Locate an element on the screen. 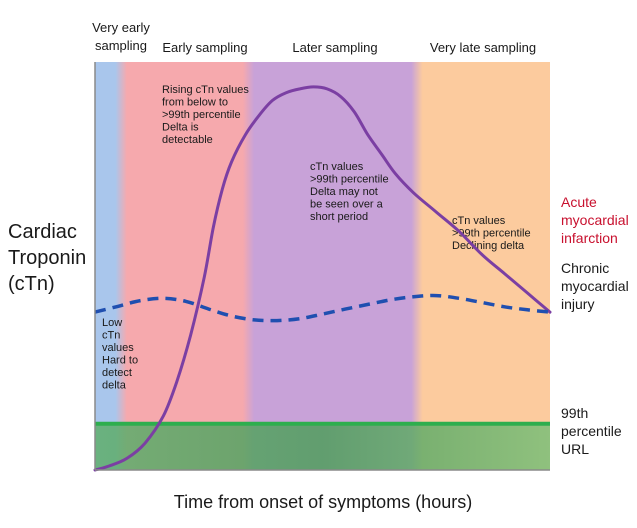 This screenshot has height=528, width=637. series-label-acute-mi-line: myocardial is located at coordinates (595, 220).